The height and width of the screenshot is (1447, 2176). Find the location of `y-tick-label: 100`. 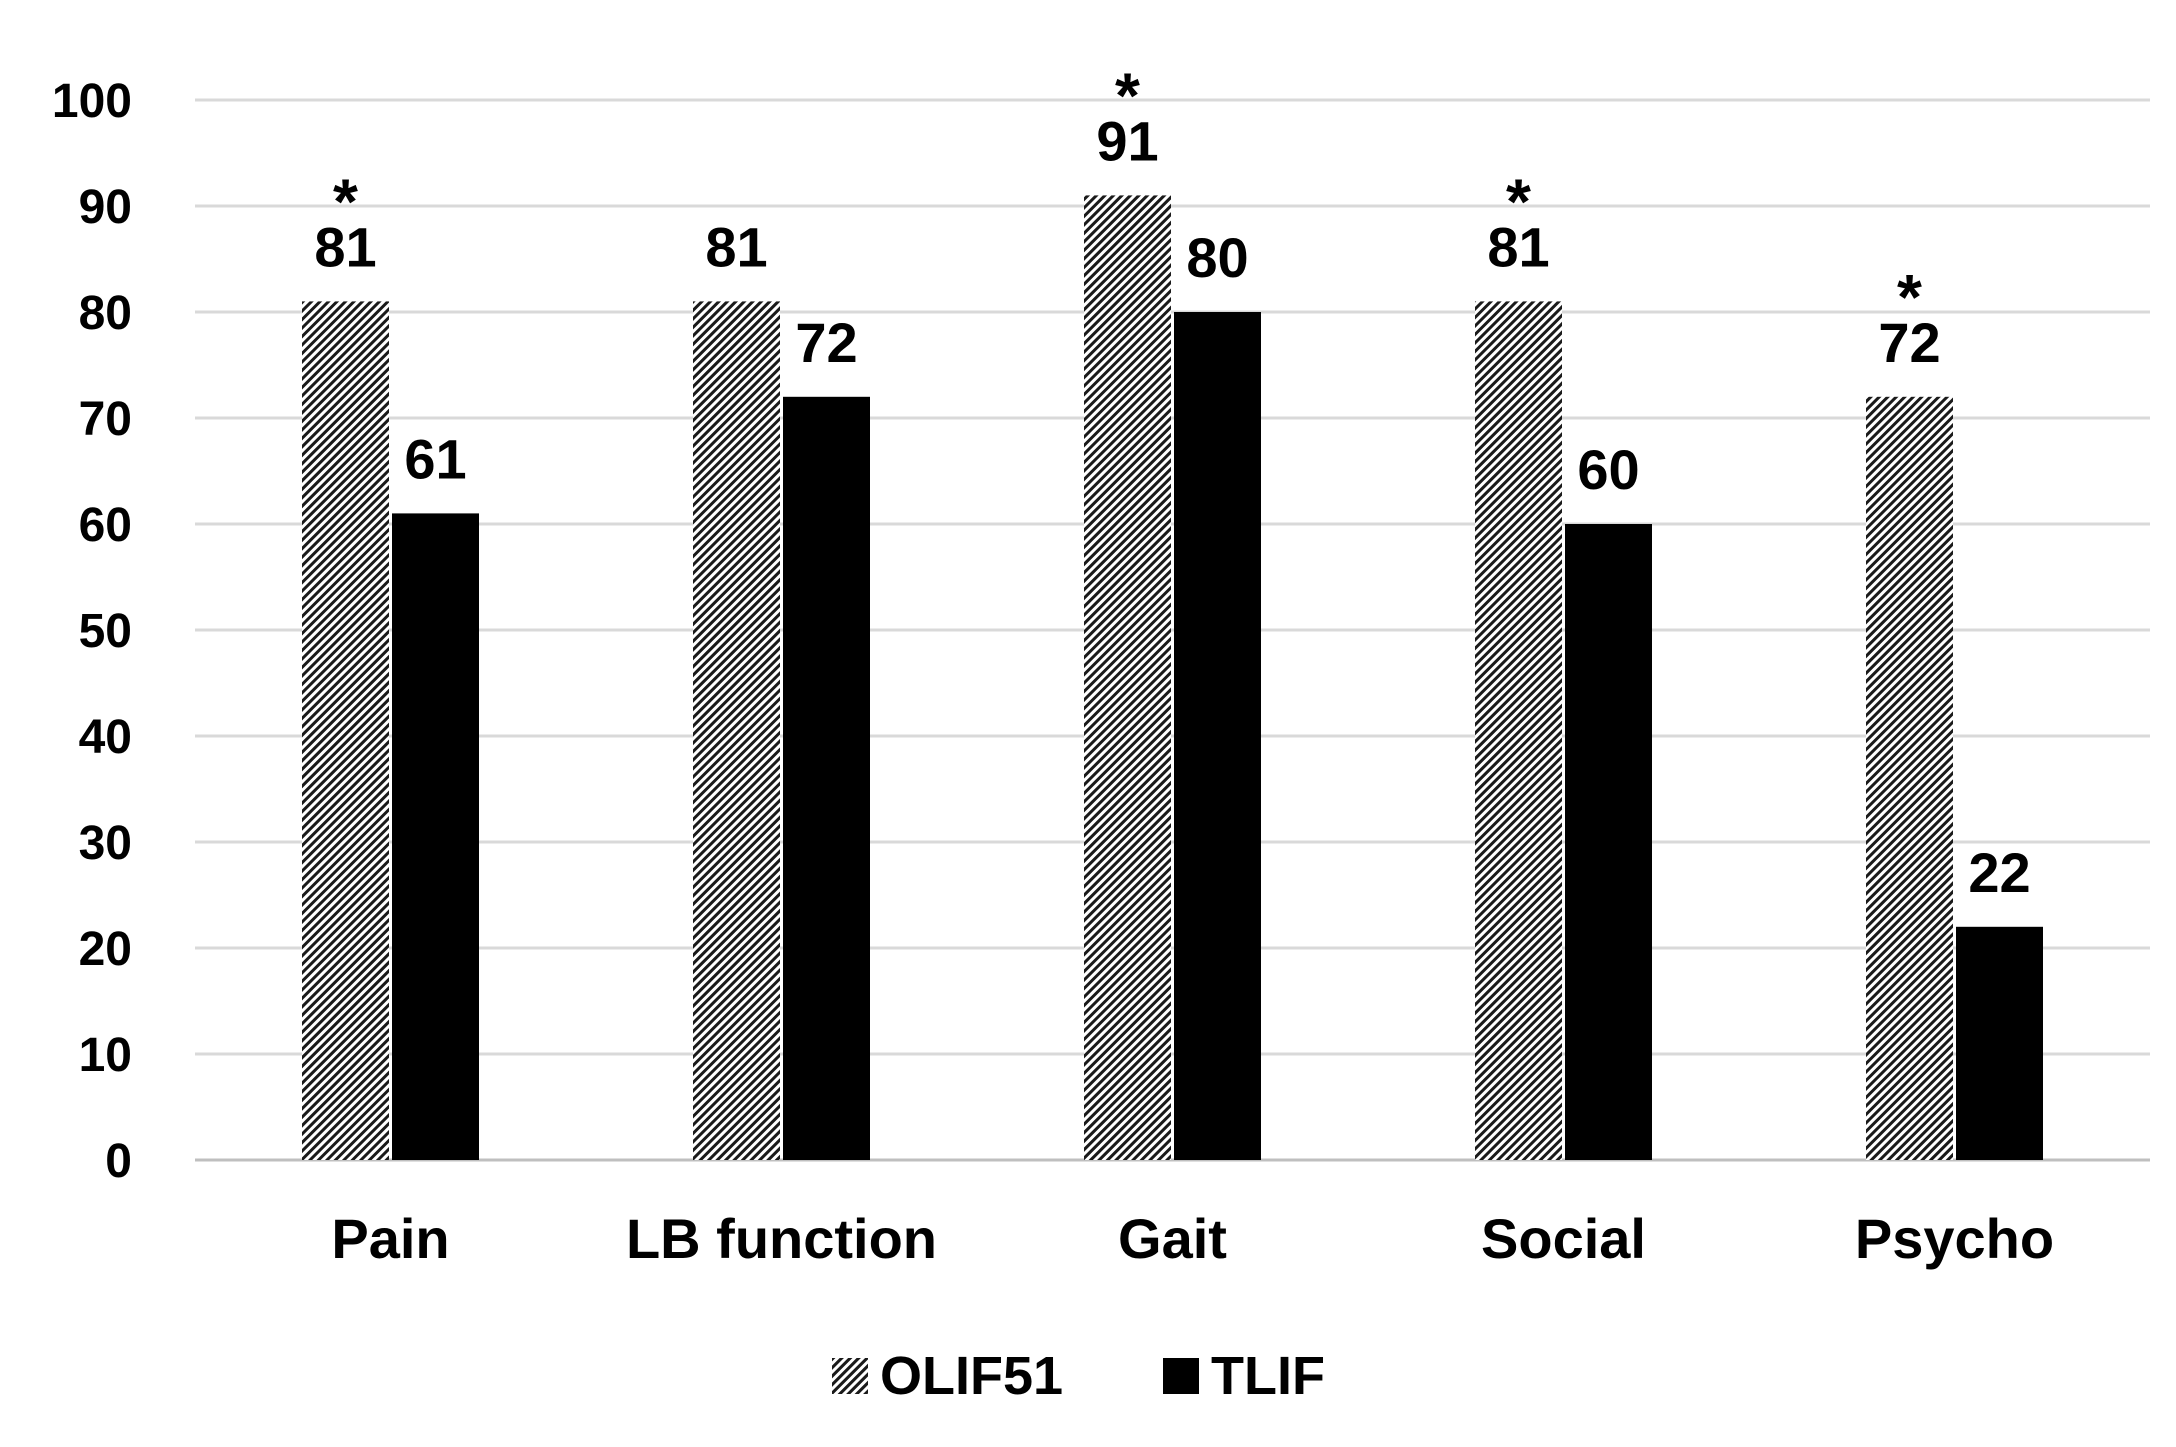

y-tick-label: 100 is located at coordinates (92, 101).